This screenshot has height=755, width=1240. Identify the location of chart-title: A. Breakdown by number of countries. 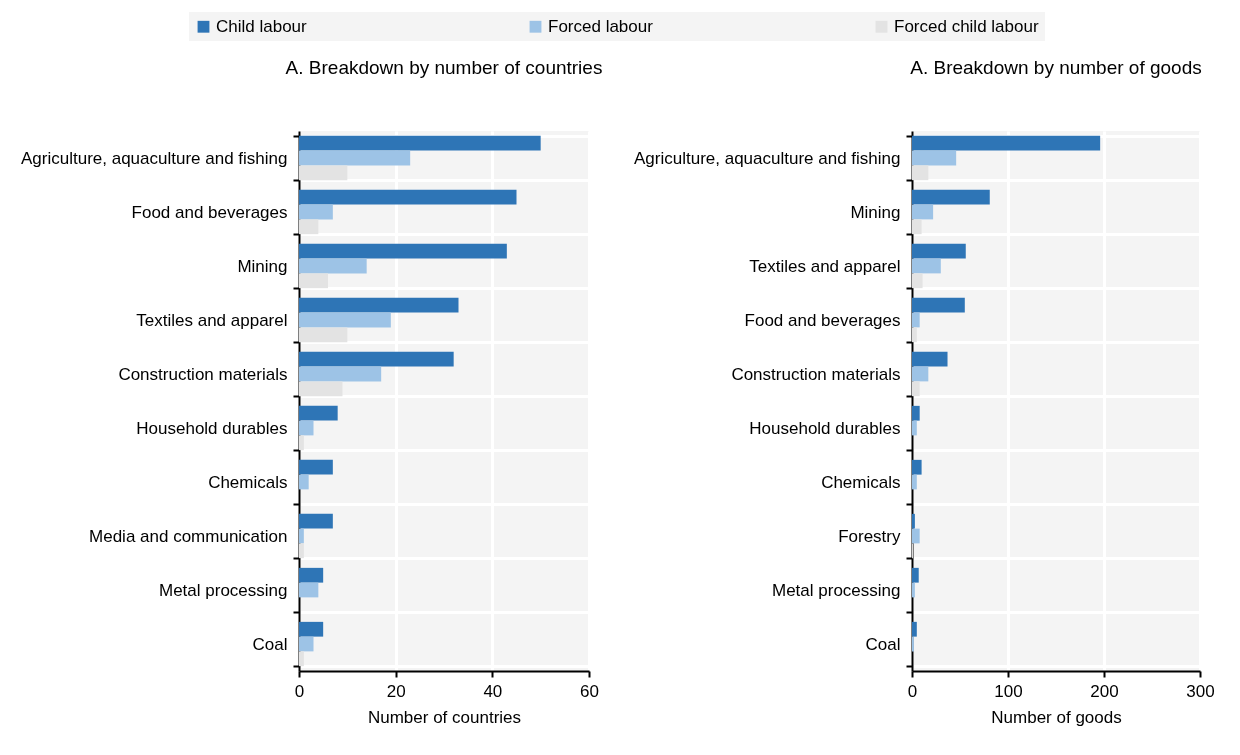
(444, 67).